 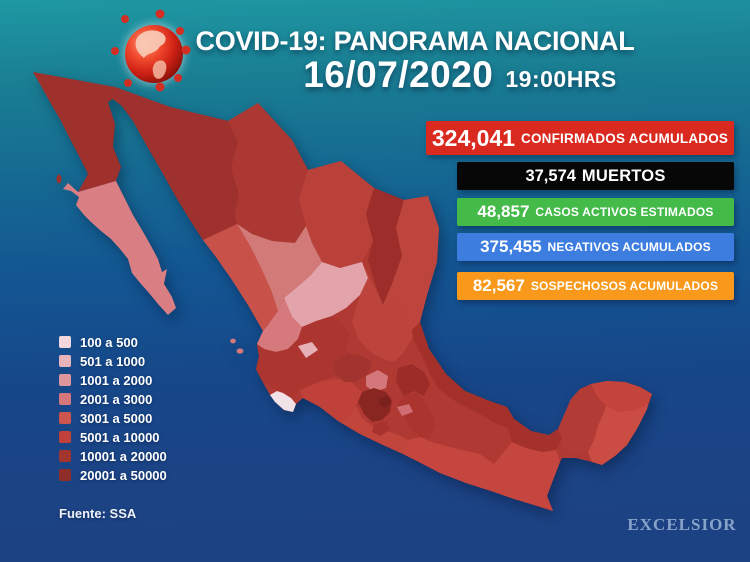 What do you see at coordinates (77, 132) in the screenshot?
I see `state-baja-california` at bounding box center [77, 132].